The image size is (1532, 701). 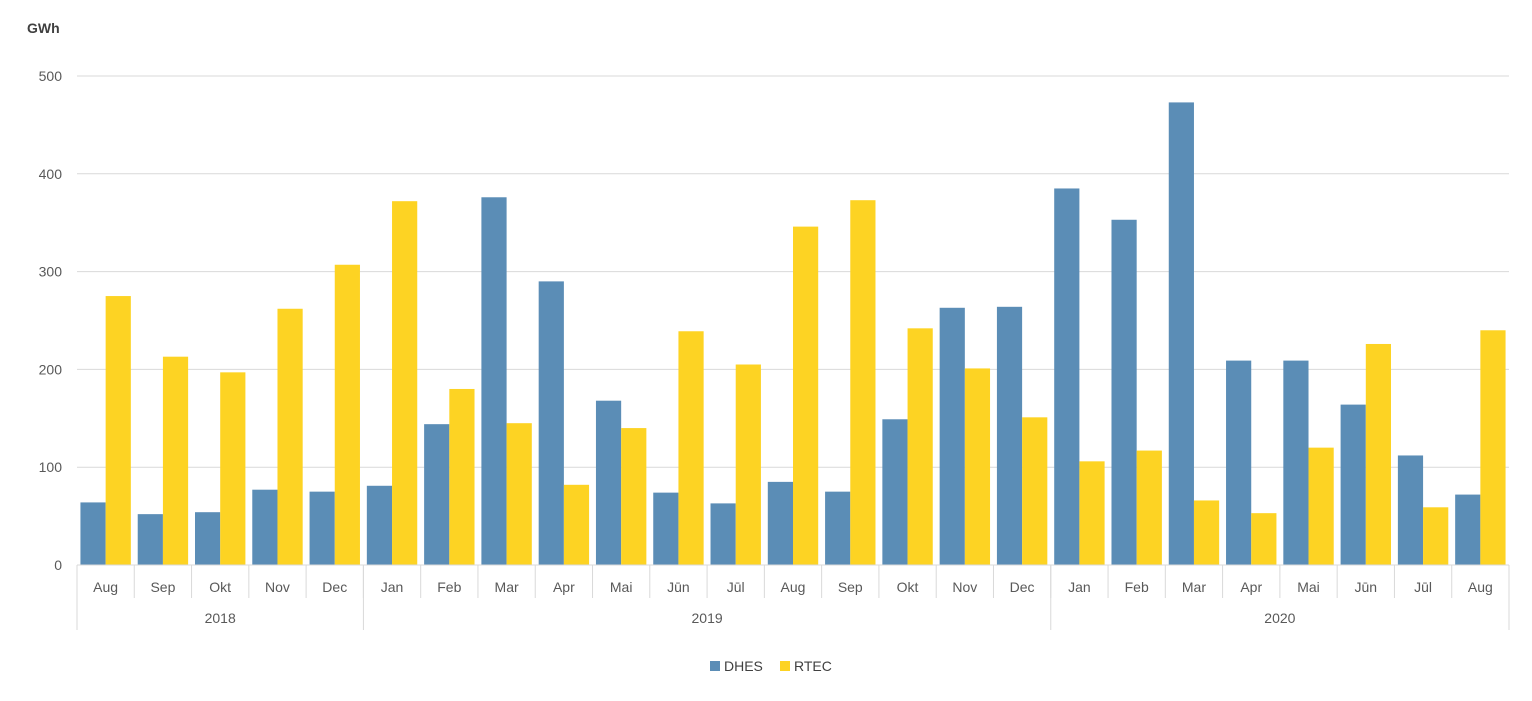 I want to click on legend-swatch-rtec, so click(x=785, y=666).